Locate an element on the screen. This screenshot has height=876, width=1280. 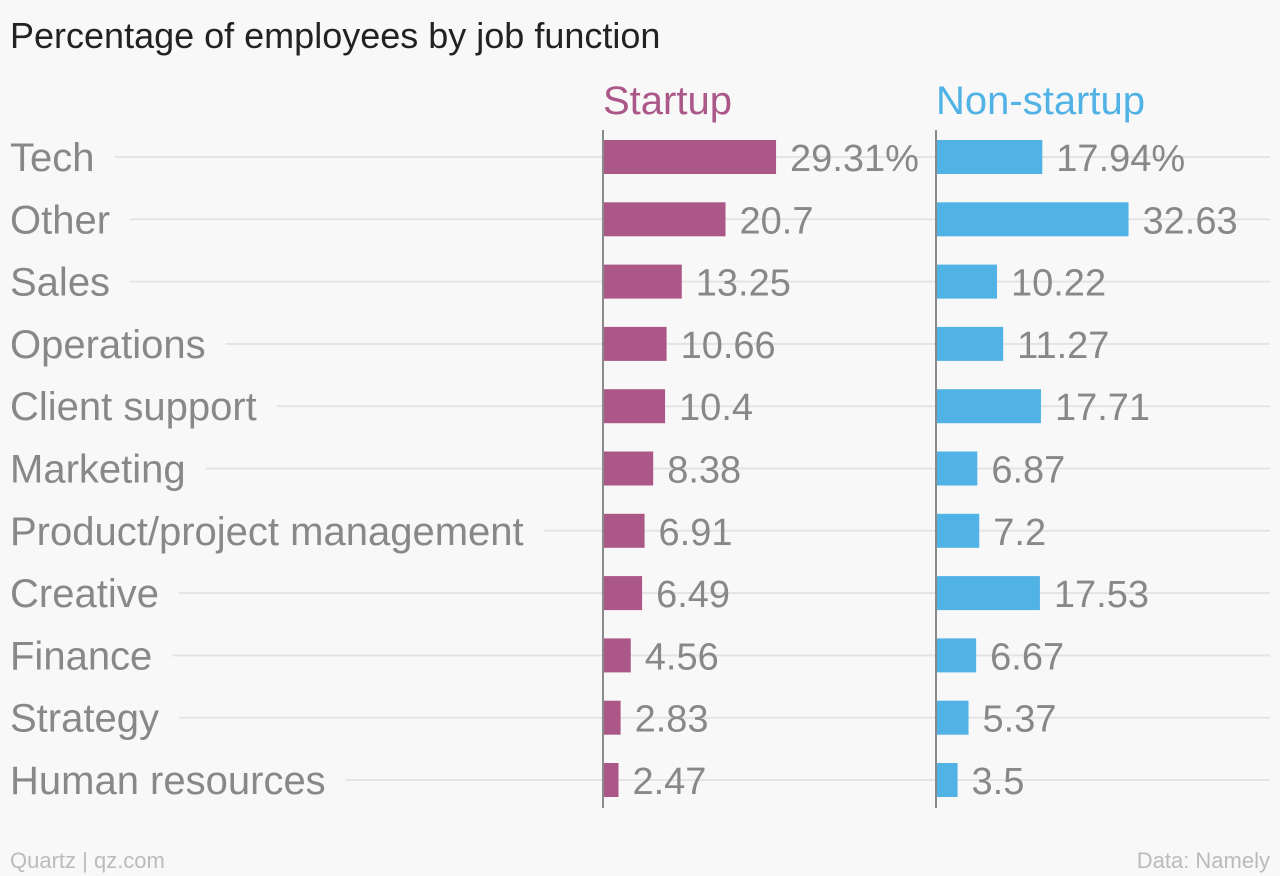
chart-title: Percentage of employees by job function is located at coordinates (335, 35).